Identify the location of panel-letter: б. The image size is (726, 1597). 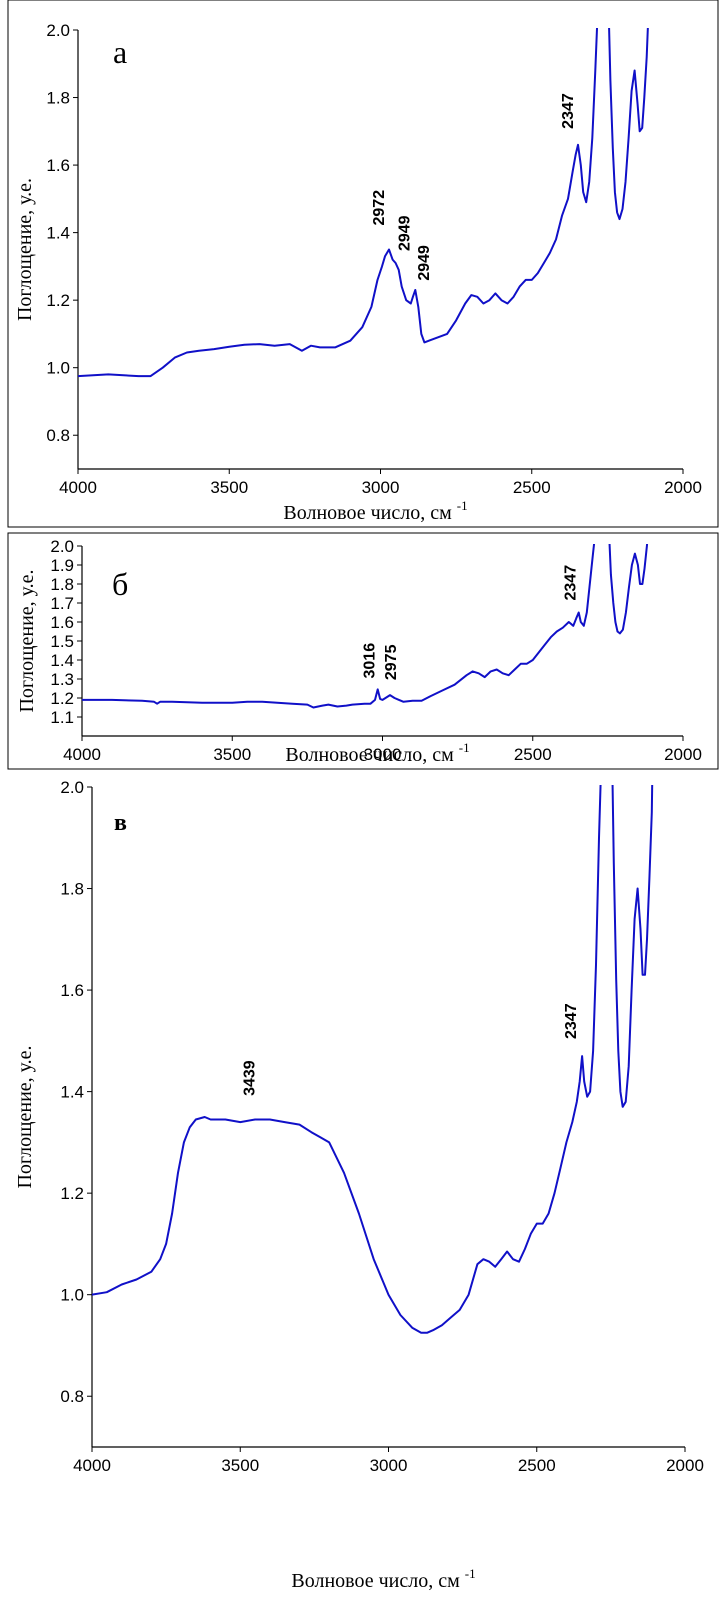
(120, 584).